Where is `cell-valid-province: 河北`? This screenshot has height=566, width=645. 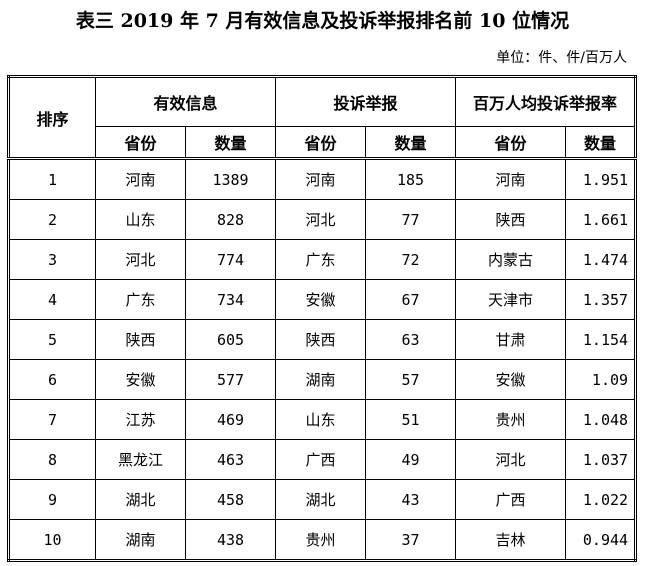
cell-valid-province: 河北 is located at coordinates (140, 259).